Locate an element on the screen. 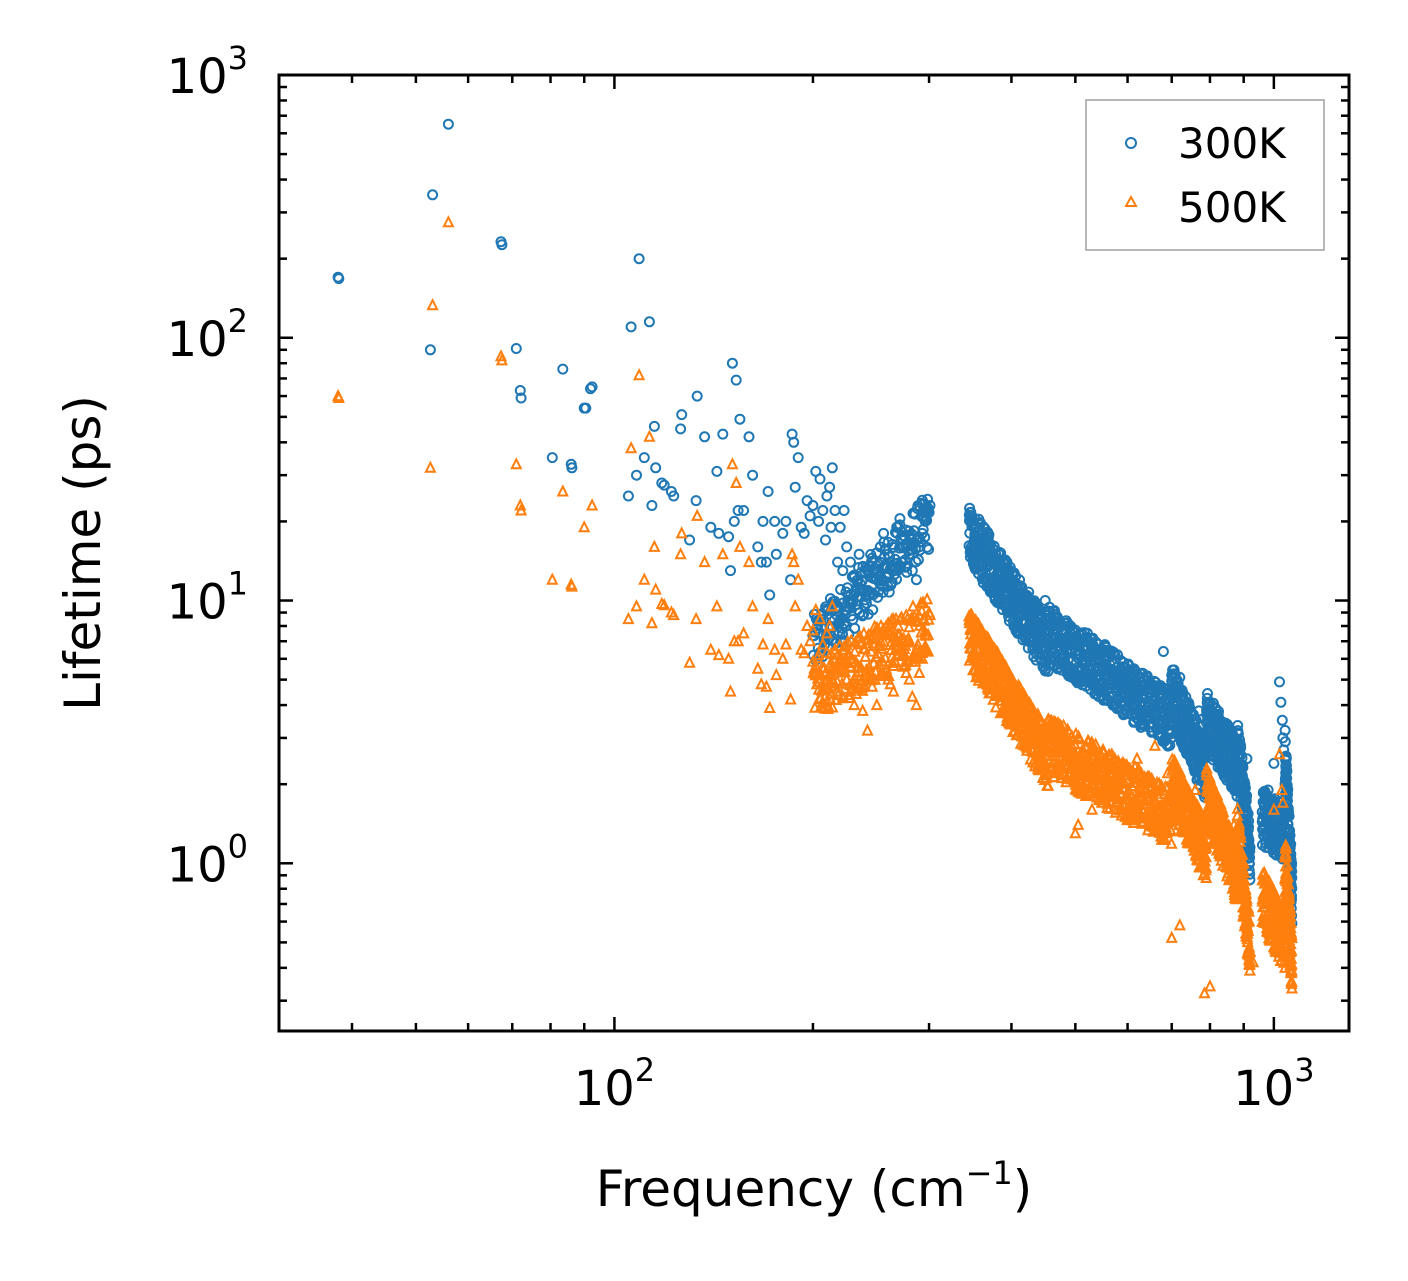  y-tick-label-exponent: 3 is located at coordinates (238, 58).